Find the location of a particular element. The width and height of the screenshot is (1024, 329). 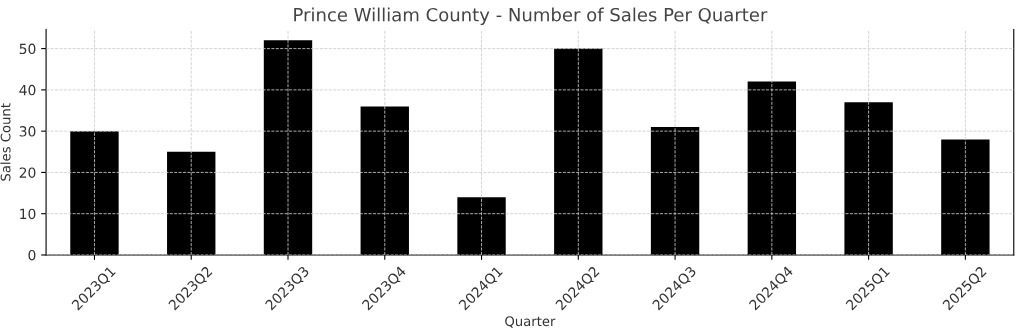

y-tick-label: 50 is located at coordinates (27, 49).